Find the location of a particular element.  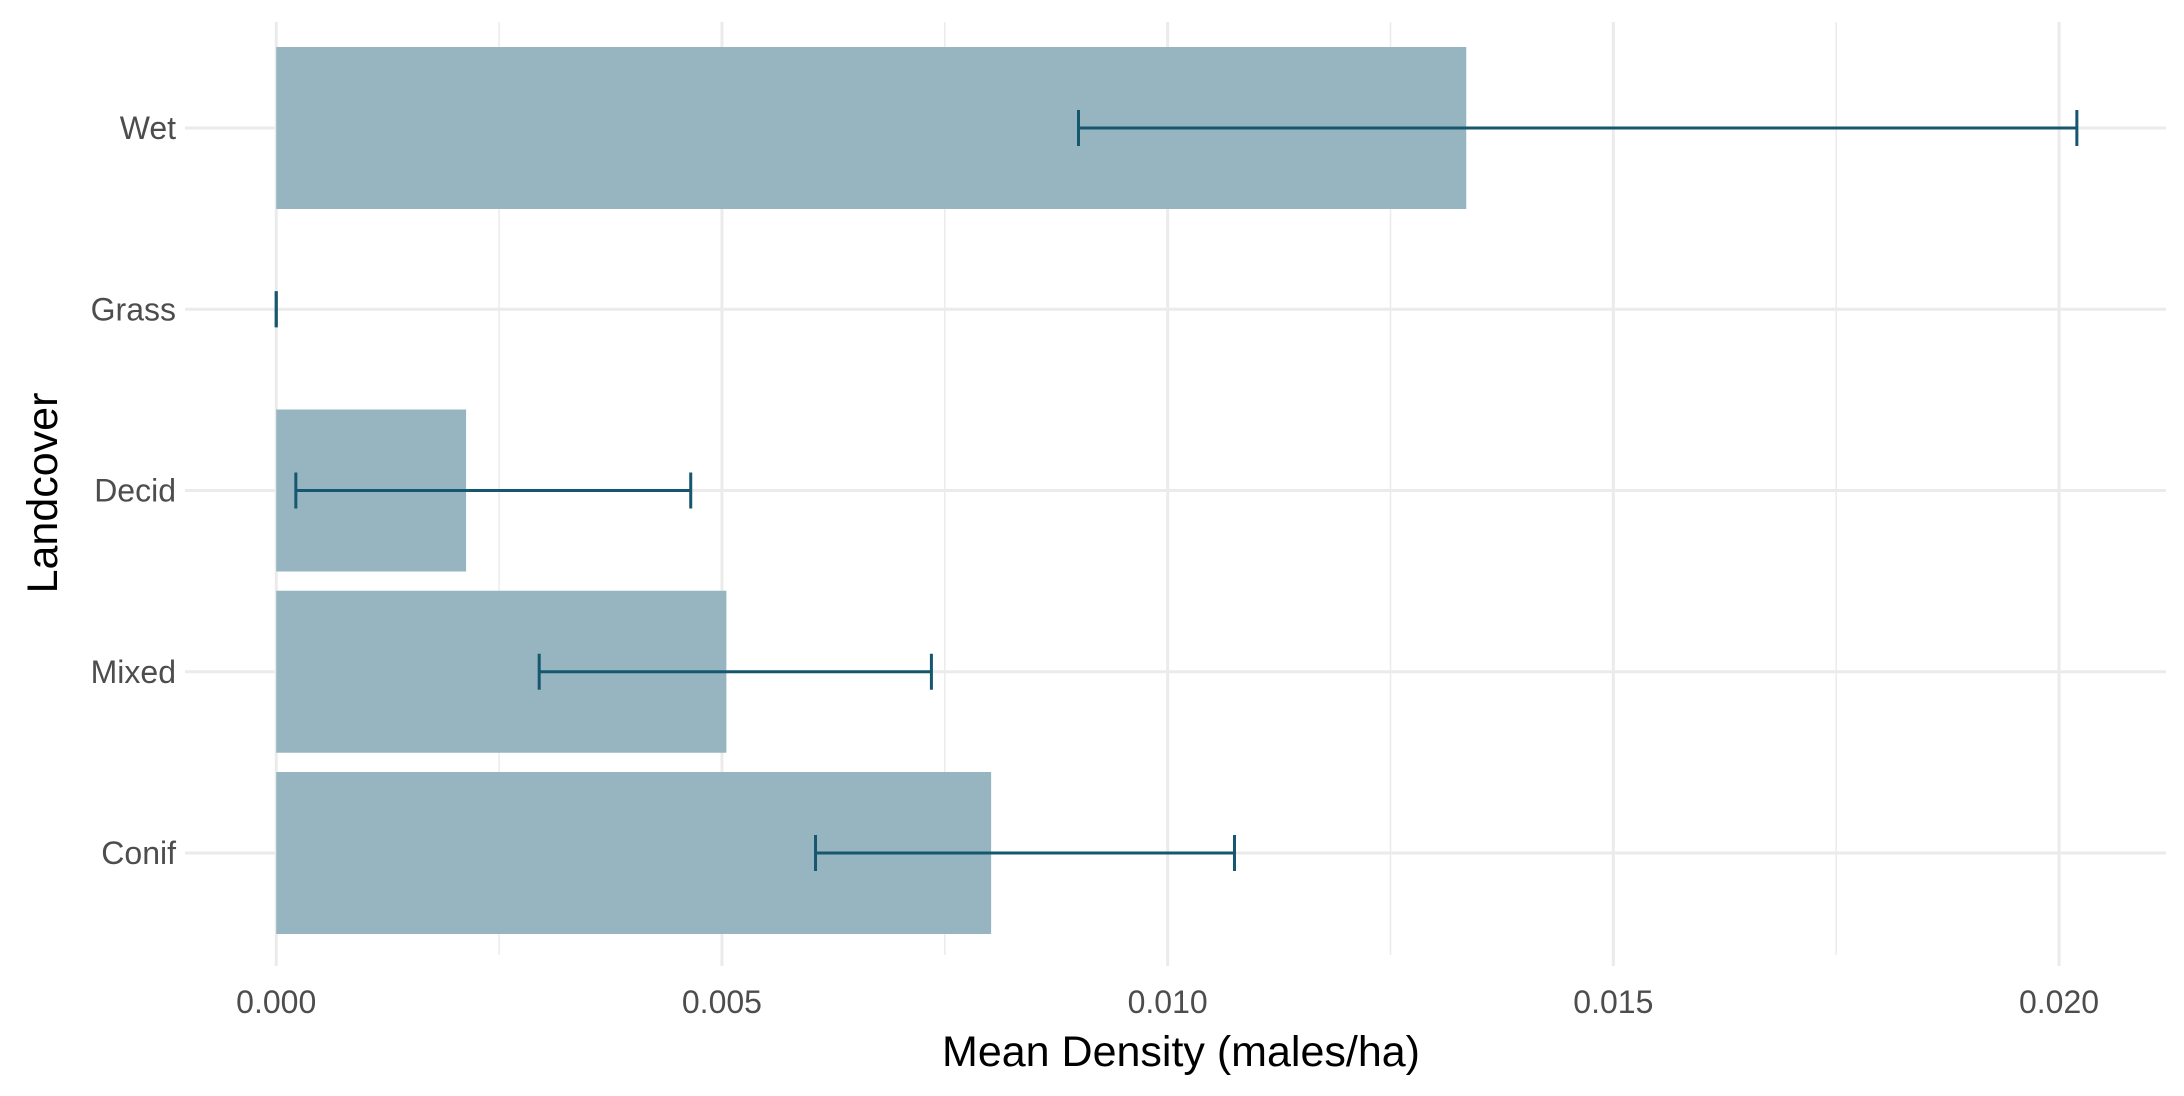

error-bar-conif is located at coordinates (1025, 853).